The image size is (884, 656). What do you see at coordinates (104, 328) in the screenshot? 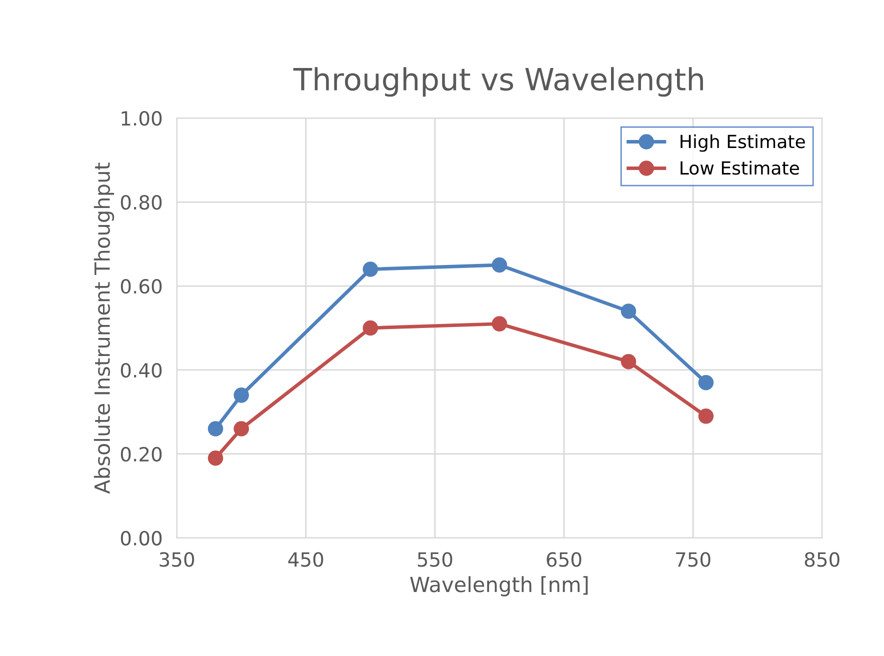
I see `y-axis-title: Absolute Instrument Thoughput` at bounding box center [104, 328].